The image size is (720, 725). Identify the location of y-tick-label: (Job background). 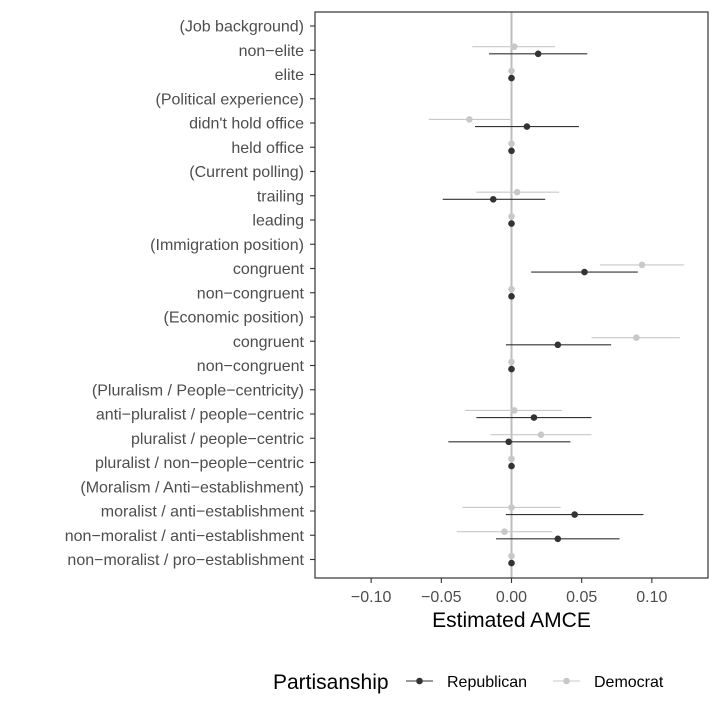
(241, 27).